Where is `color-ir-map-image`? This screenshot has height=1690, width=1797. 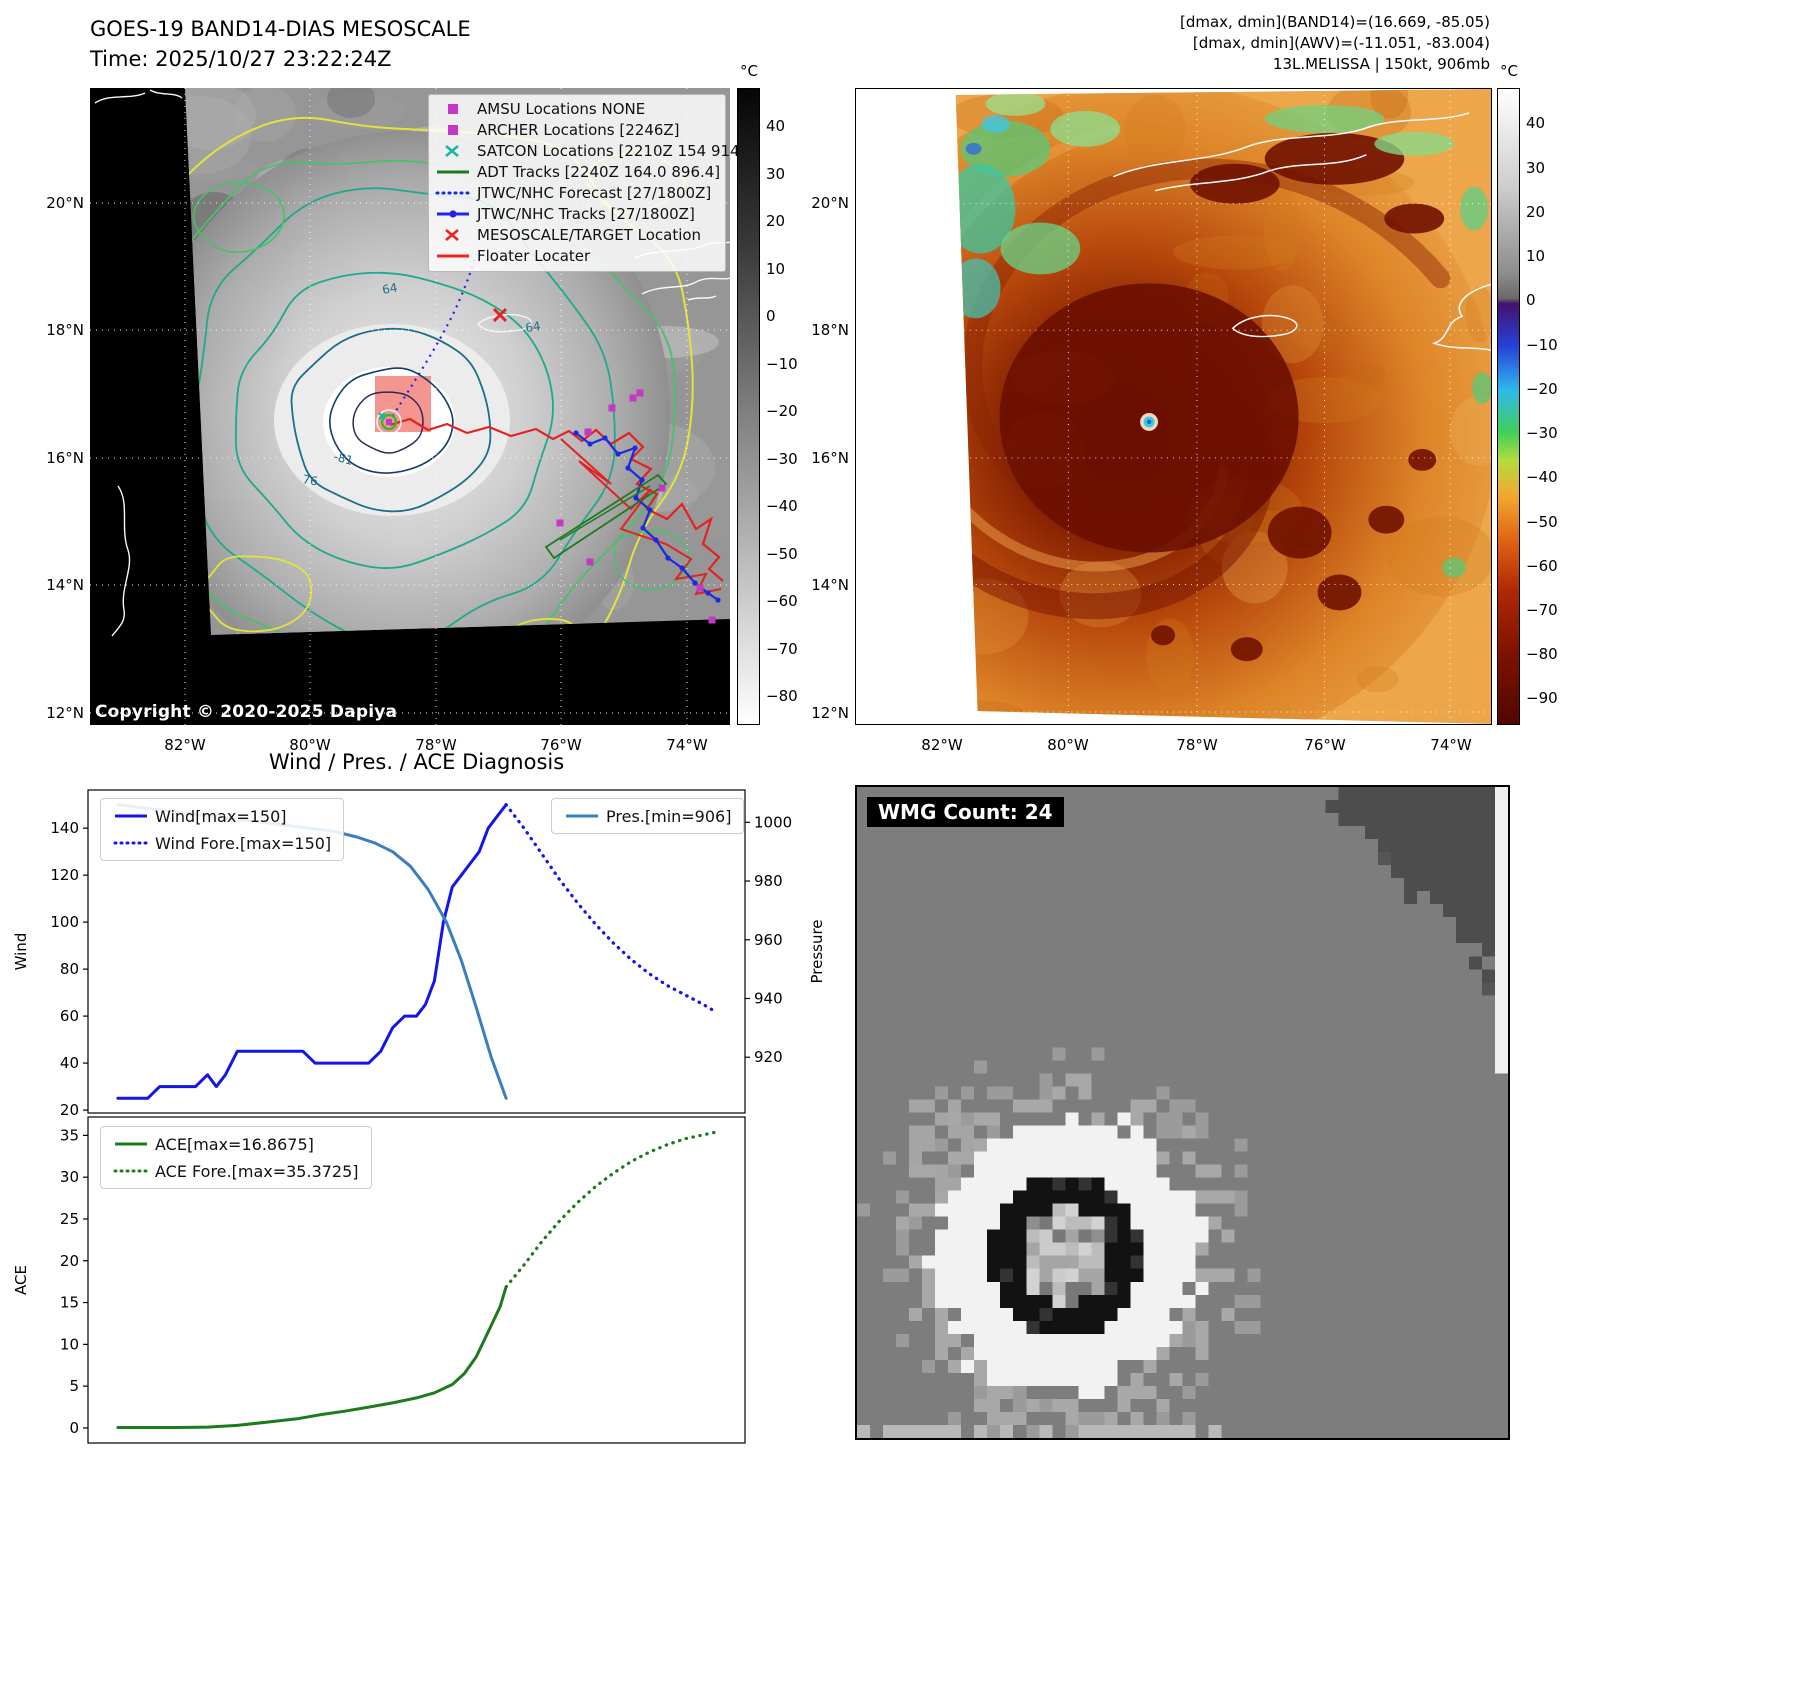 color-ir-map-image is located at coordinates (1174, 406).